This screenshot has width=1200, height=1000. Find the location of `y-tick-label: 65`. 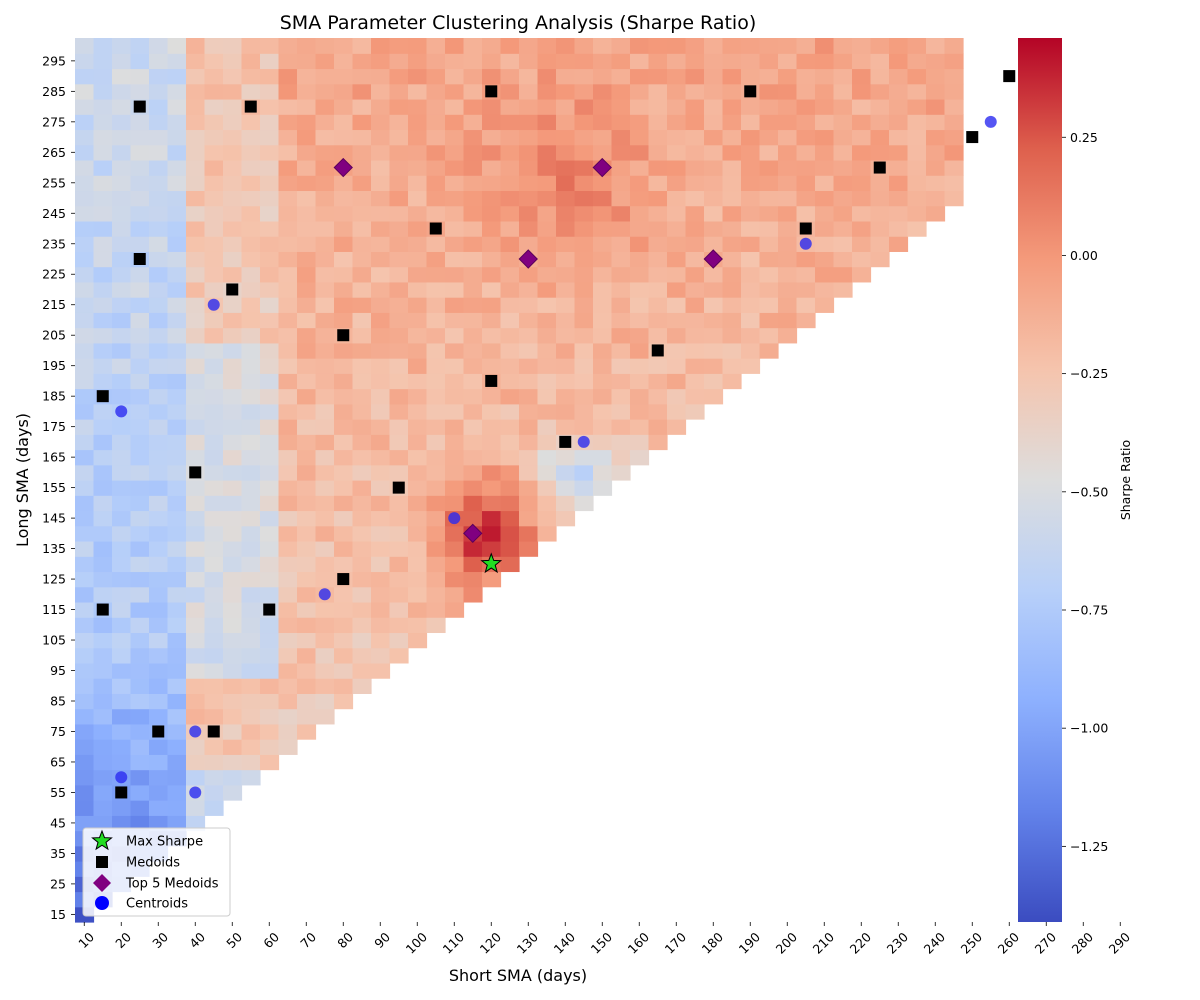

y-tick-label: 65 is located at coordinates (58, 761).